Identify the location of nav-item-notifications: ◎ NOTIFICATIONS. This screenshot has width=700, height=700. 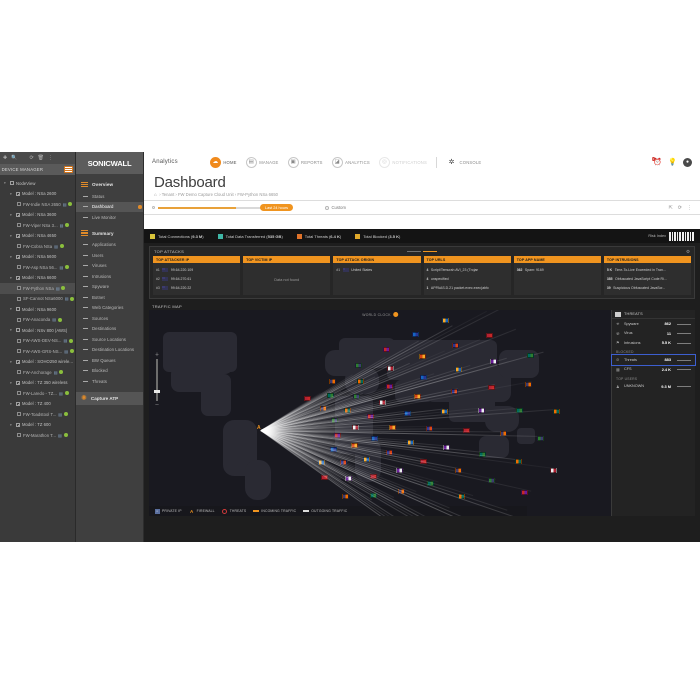
(402, 162).